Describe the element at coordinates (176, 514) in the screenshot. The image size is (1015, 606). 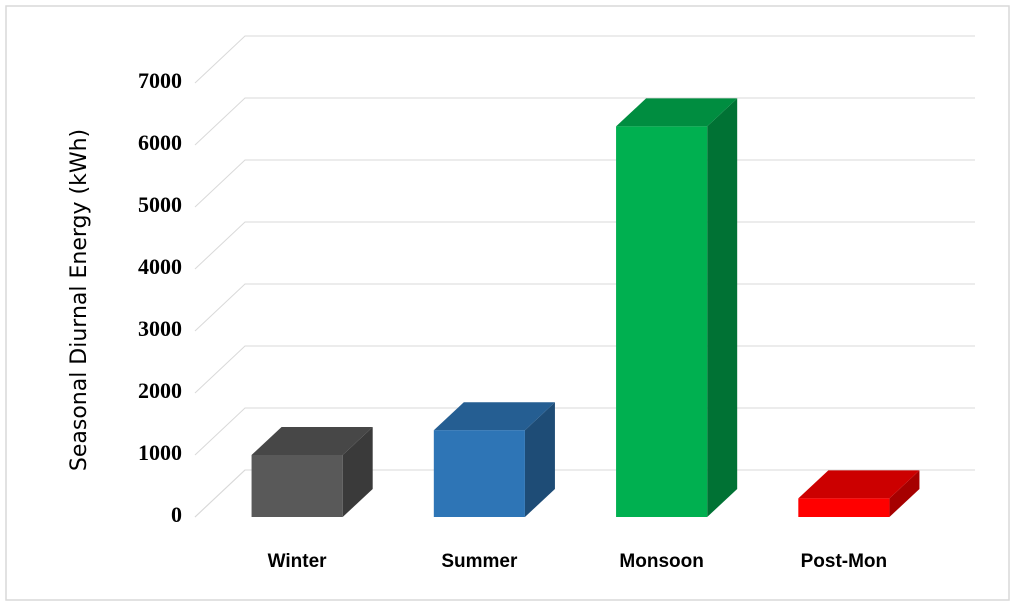
I see `y-tick-label: 0` at that location.